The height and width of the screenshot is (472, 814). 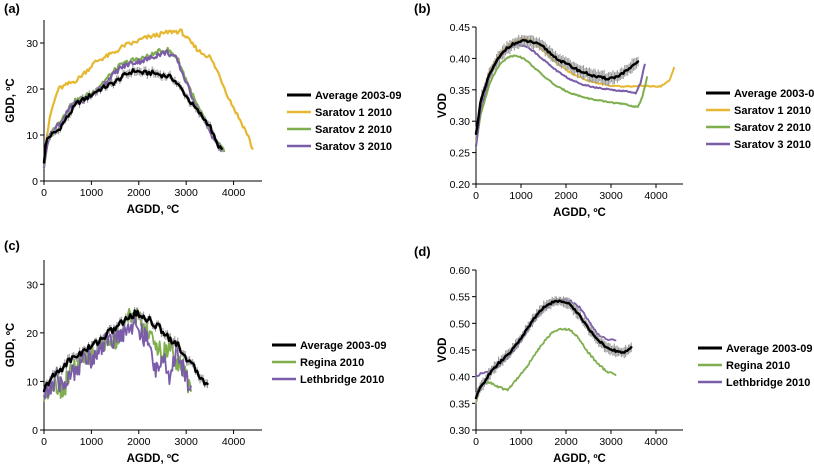 What do you see at coordinates (460, 298) in the screenshot?
I see `y-tick-label: 0.55` at bounding box center [460, 298].